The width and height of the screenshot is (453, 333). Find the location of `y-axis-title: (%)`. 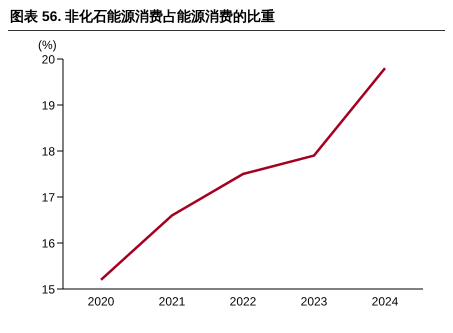

y-axis-title: (%) is located at coordinates (47, 45).